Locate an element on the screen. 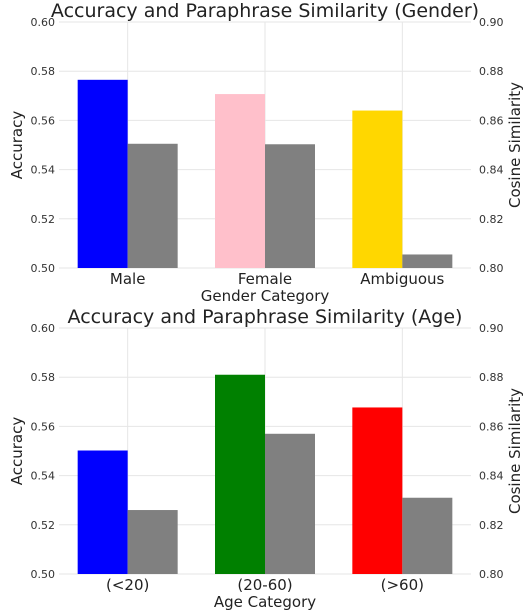 The height and width of the screenshot is (610, 527). x-tick-label: Ambiguous is located at coordinates (402, 279).